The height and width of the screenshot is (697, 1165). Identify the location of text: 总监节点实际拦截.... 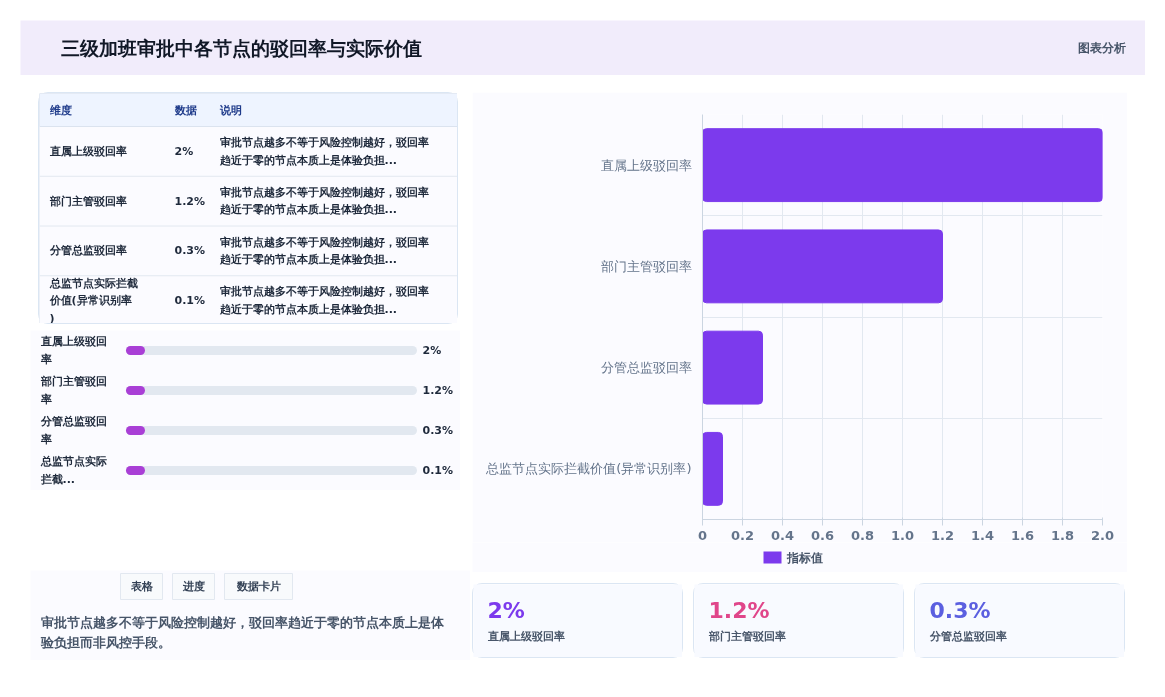
(73, 470).